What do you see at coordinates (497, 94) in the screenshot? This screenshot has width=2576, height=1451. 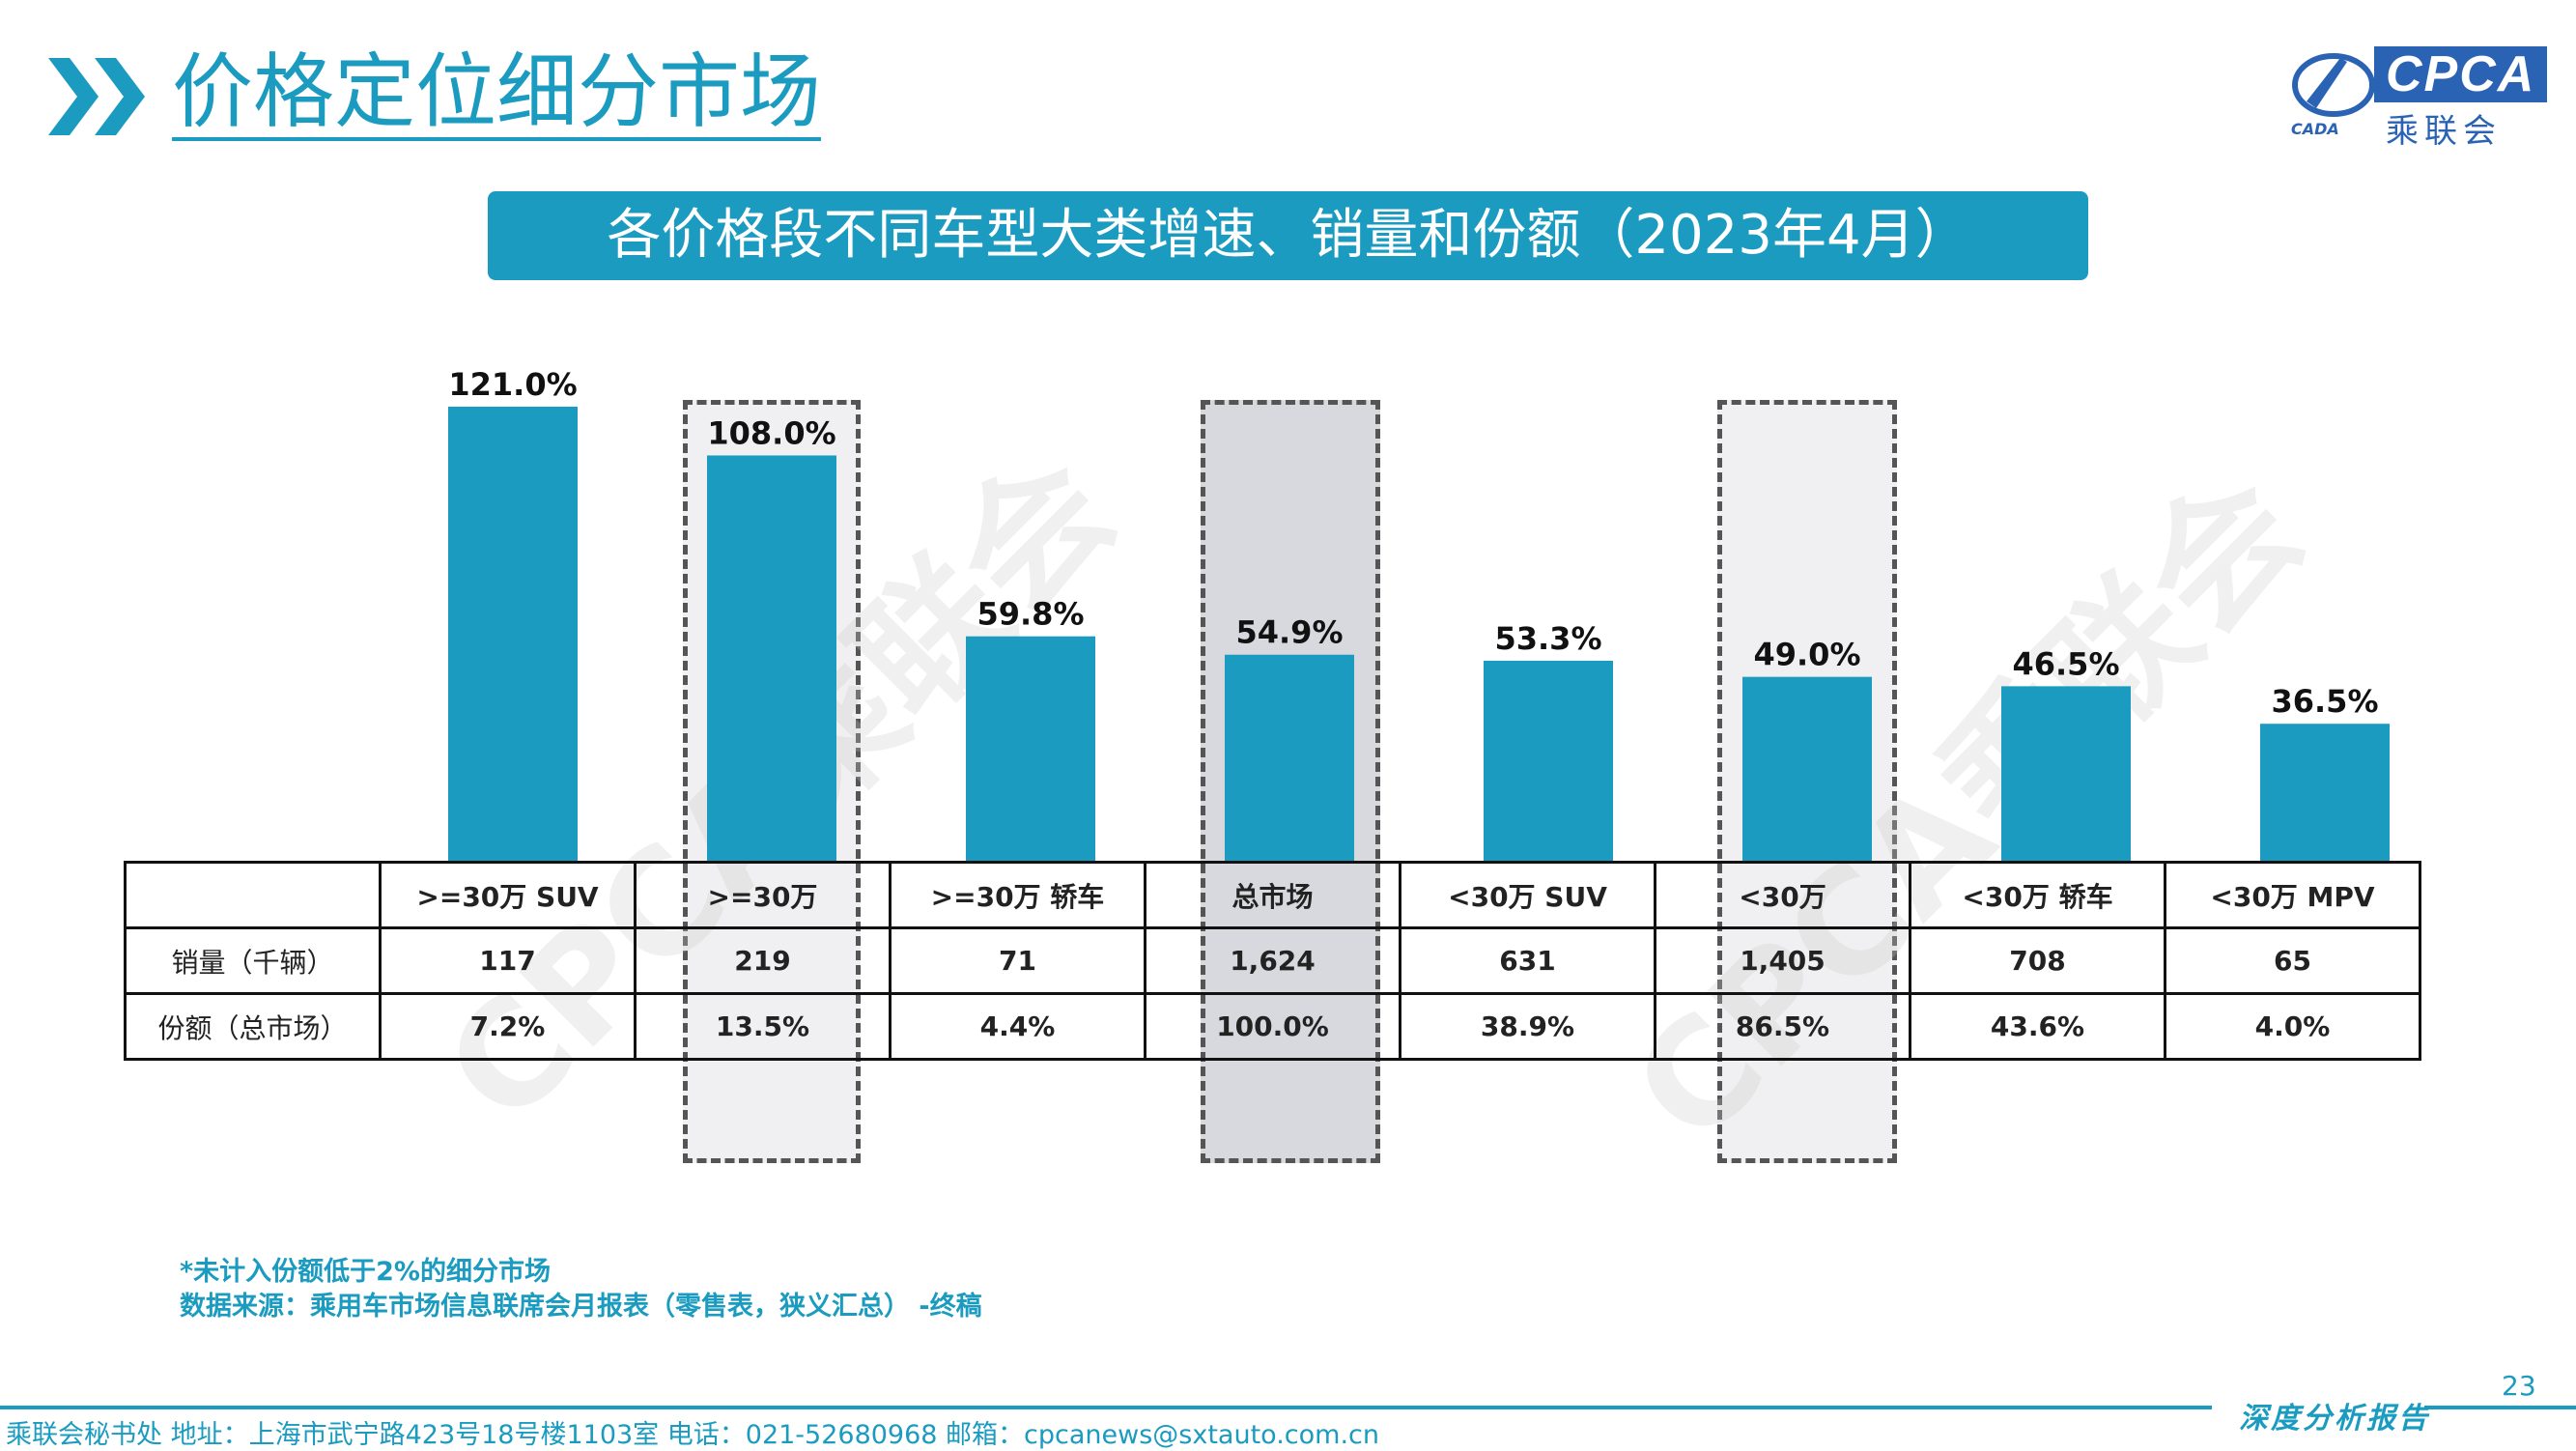 I see `page-title: 价格定位细分市场` at bounding box center [497, 94].